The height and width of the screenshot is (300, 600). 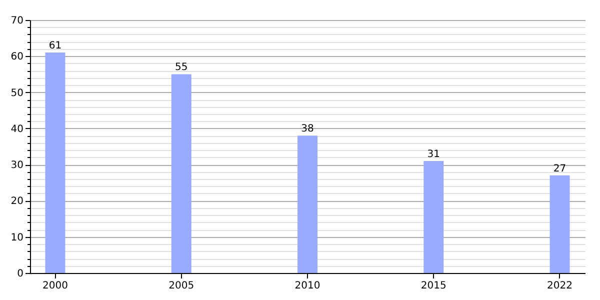 What do you see at coordinates (17, 129) in the screenshot?
I see `y-tick-label: 40` at bounding box center [17, 129].